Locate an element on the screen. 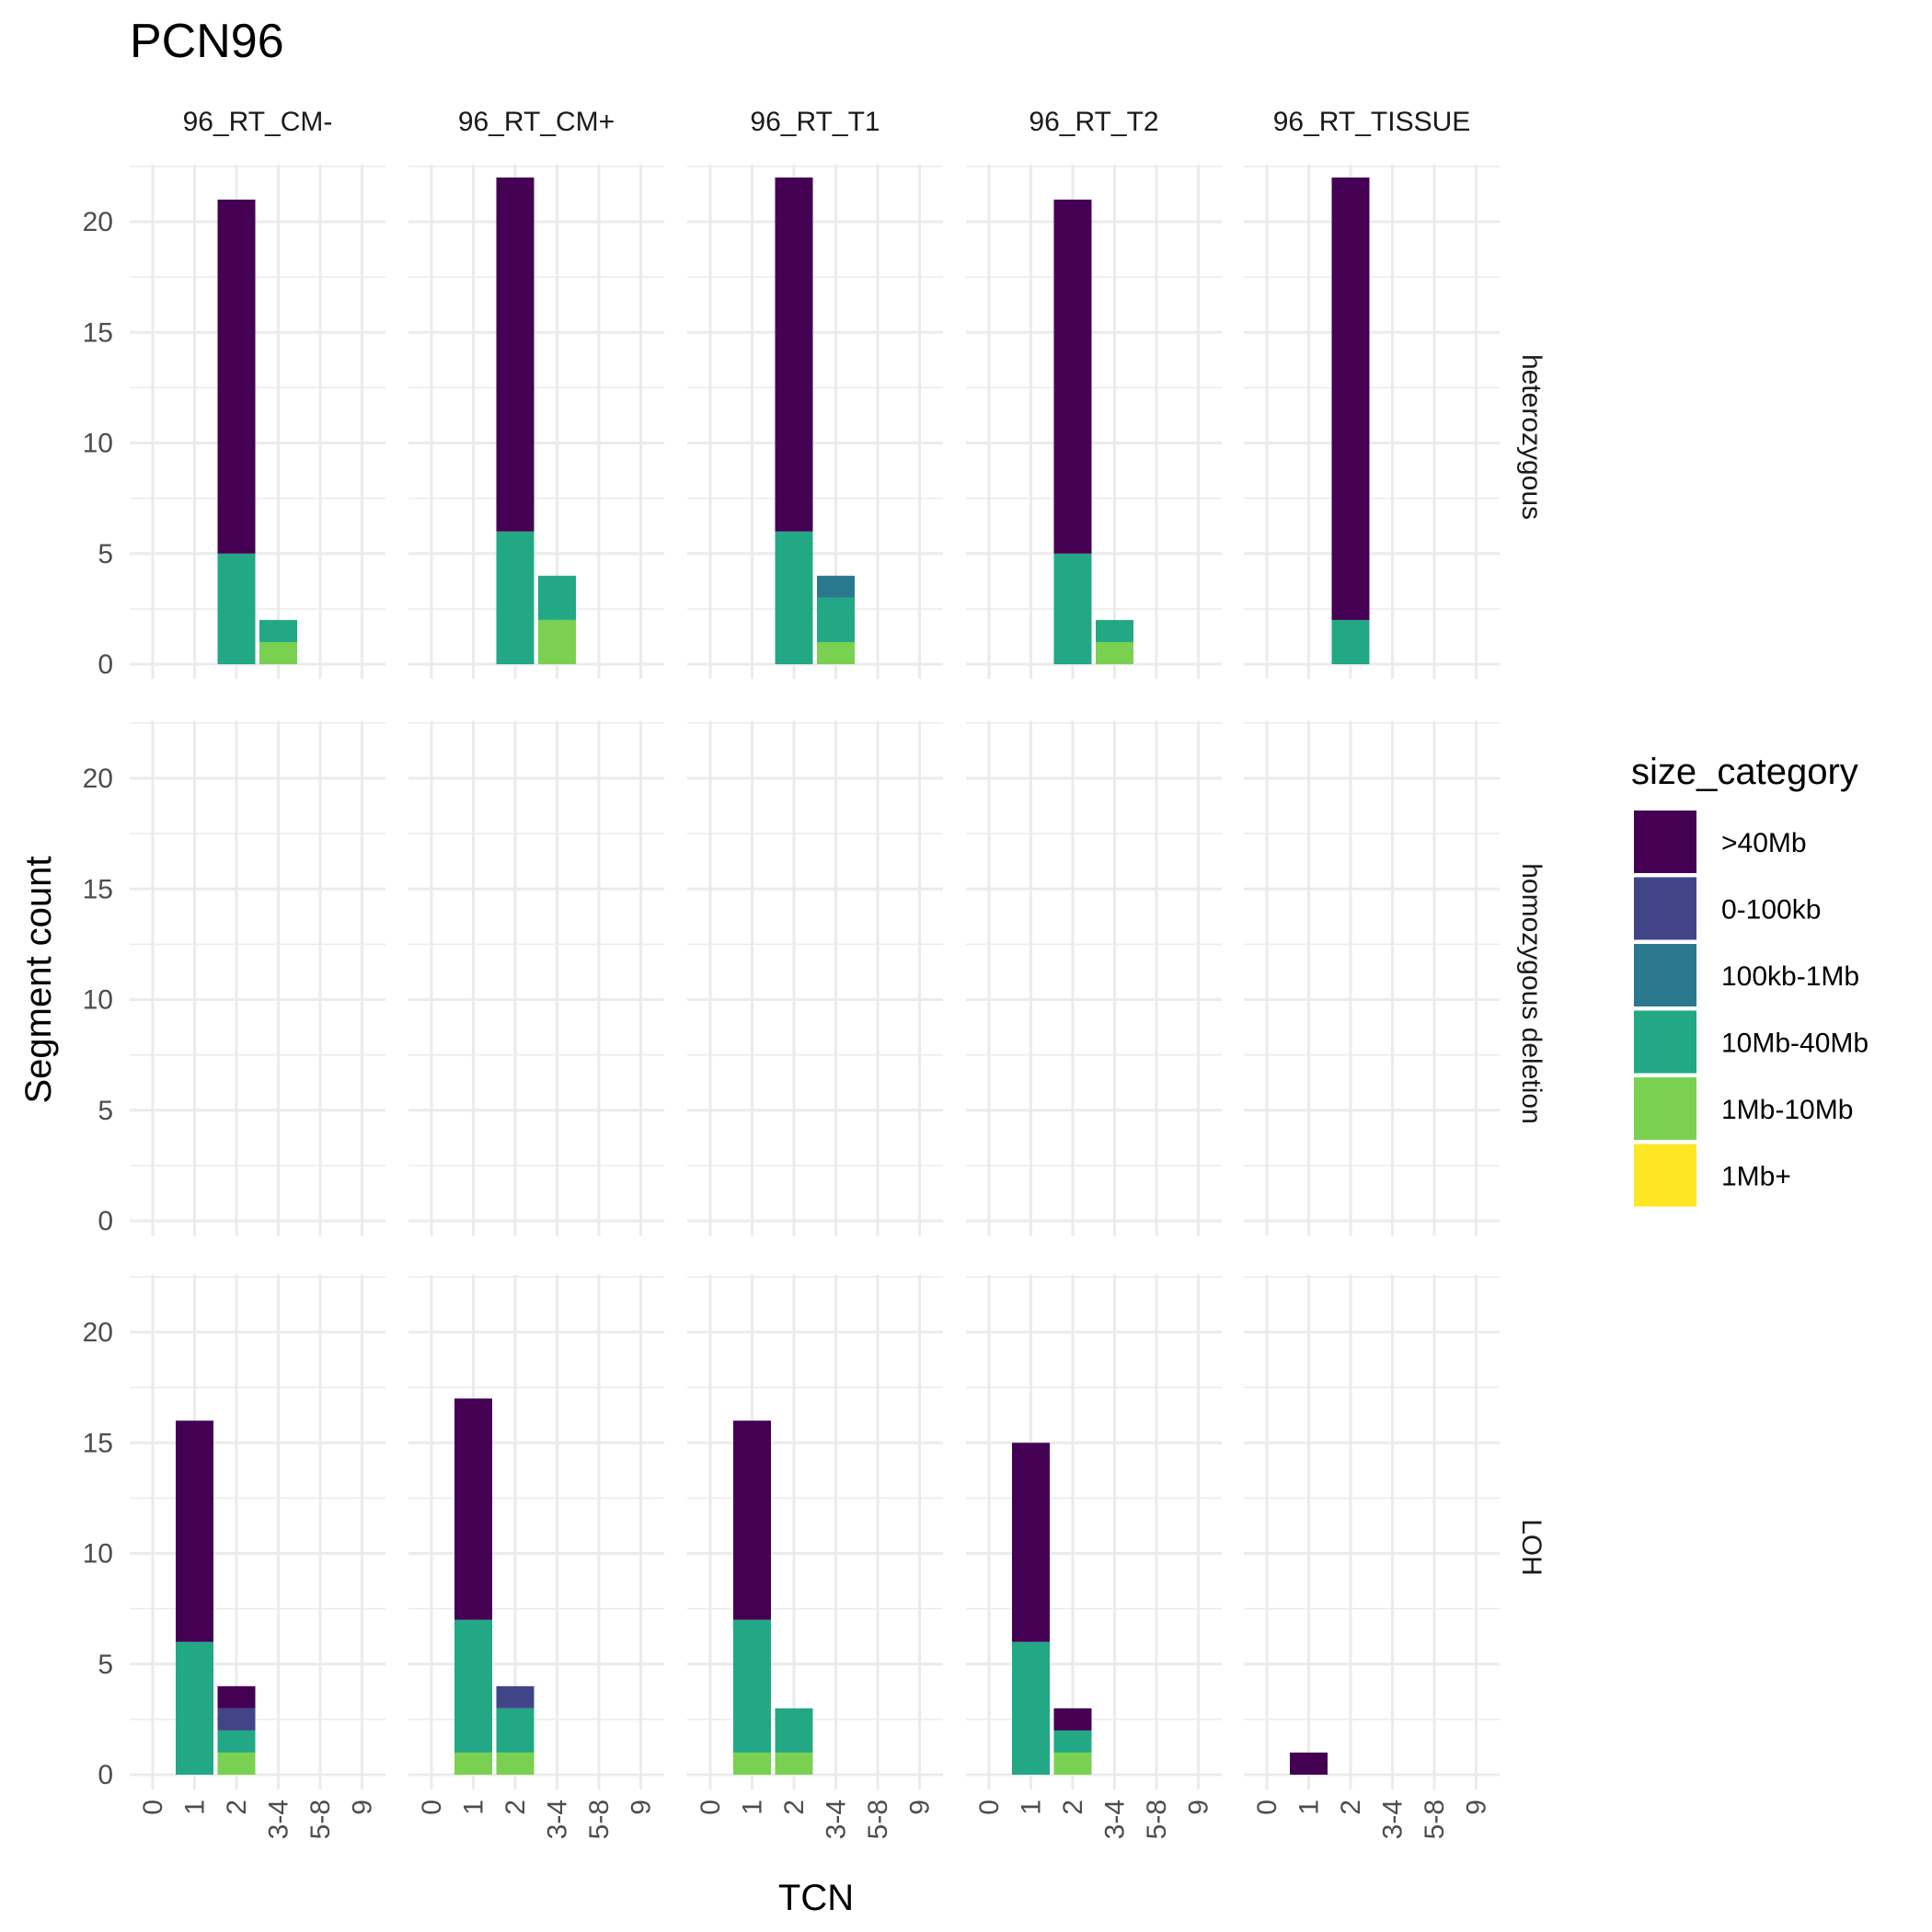 The width and height of the screenshot is (1932, 1932). facet-row-label: homozygous deletion is located at coordinates (1531, 993).